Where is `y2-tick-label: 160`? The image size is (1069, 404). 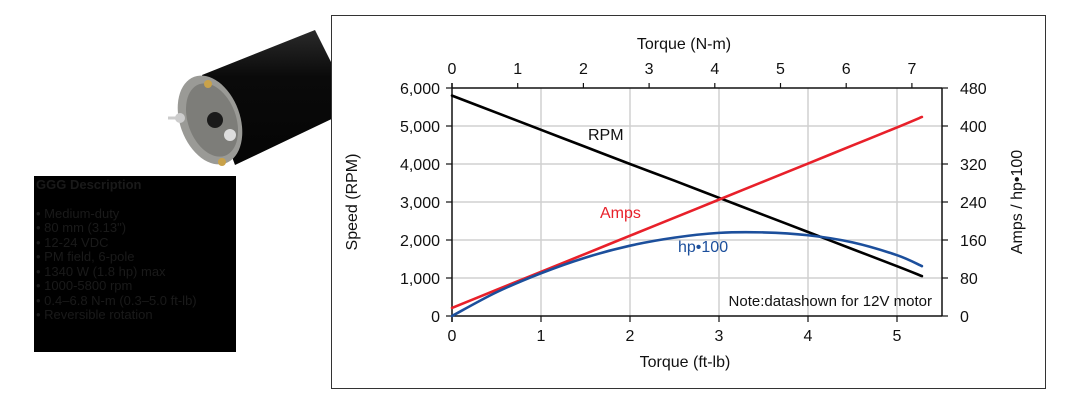 y2-tick-label: 160 is located at coordinates (973, 241).